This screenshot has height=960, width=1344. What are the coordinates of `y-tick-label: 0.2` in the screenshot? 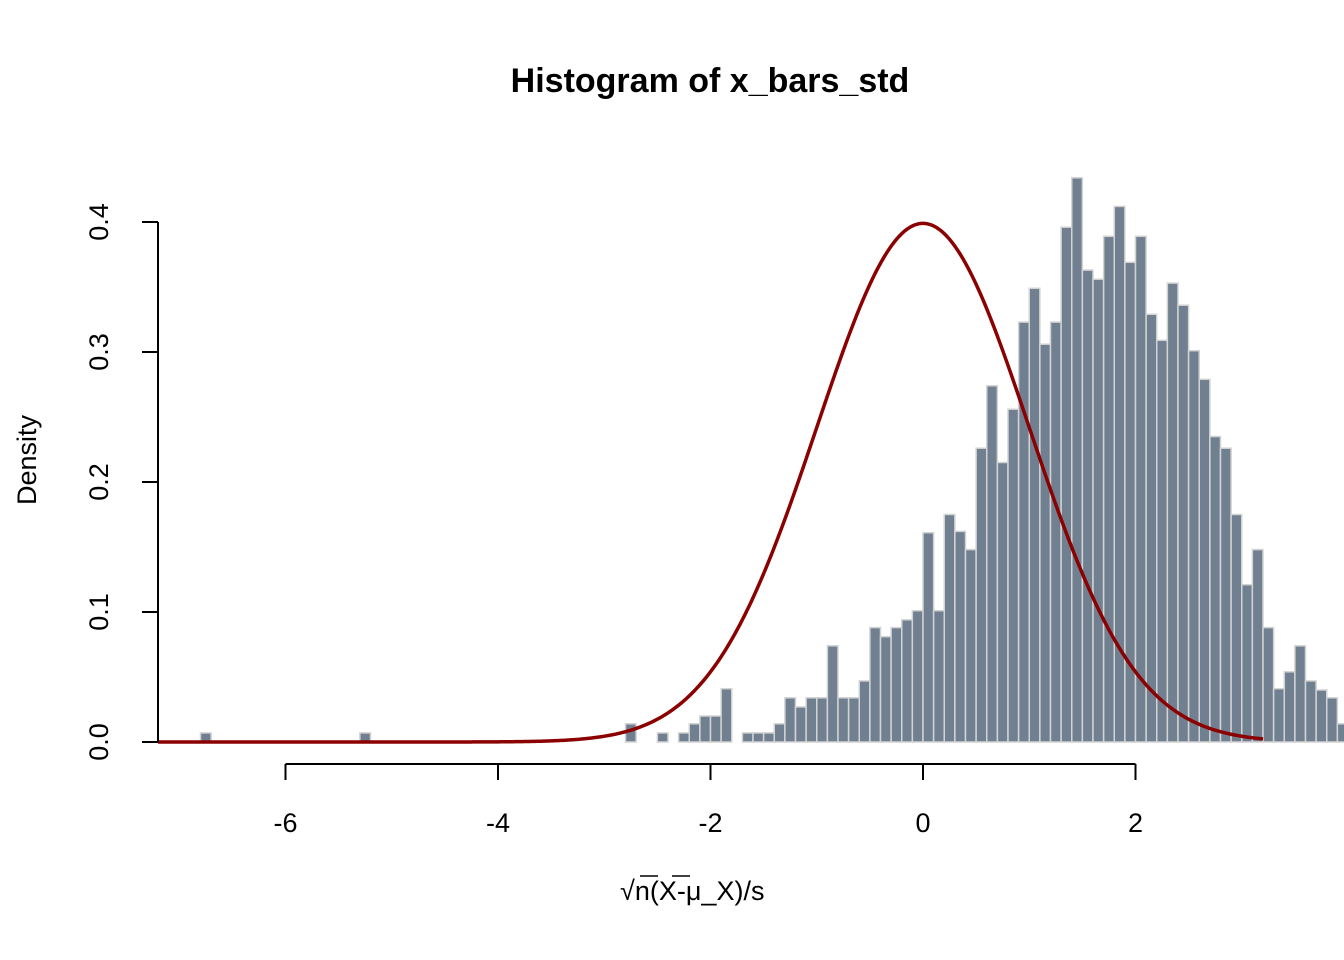 It's located at (99, 482).